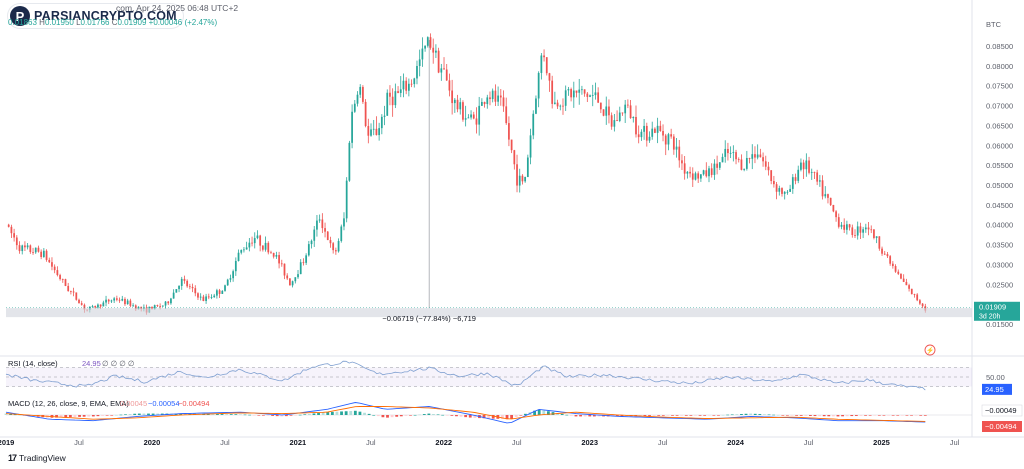 Image resolution: width=1024 pixels, height=469 pixels. I want to click on macd-badge-1-text: −0.00049, so click(1001, 410).